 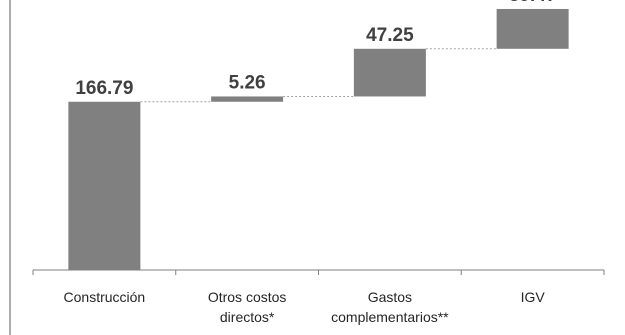 I want to click on category-label-1: Construcción, so click(x=105, y=297).